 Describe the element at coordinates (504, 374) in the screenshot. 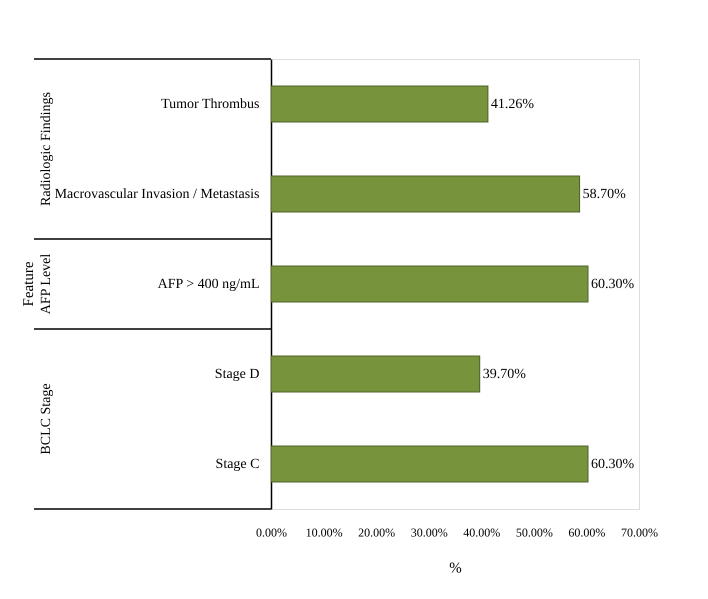

I see `data-label: 39.70%` at that location.